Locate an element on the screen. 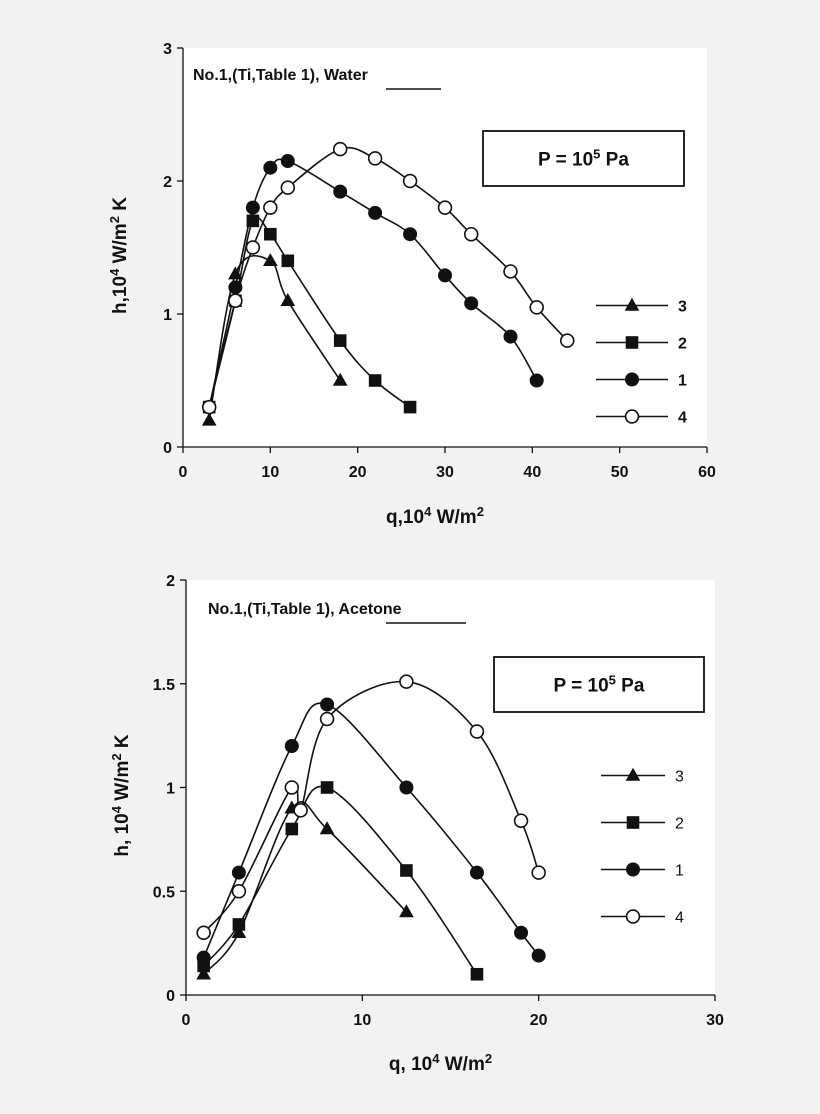 Image resolution: width=820 pixels, height=1114 pixels. chart-bottom-x-tick-label: 0 is located at coordinates (186, 1020).